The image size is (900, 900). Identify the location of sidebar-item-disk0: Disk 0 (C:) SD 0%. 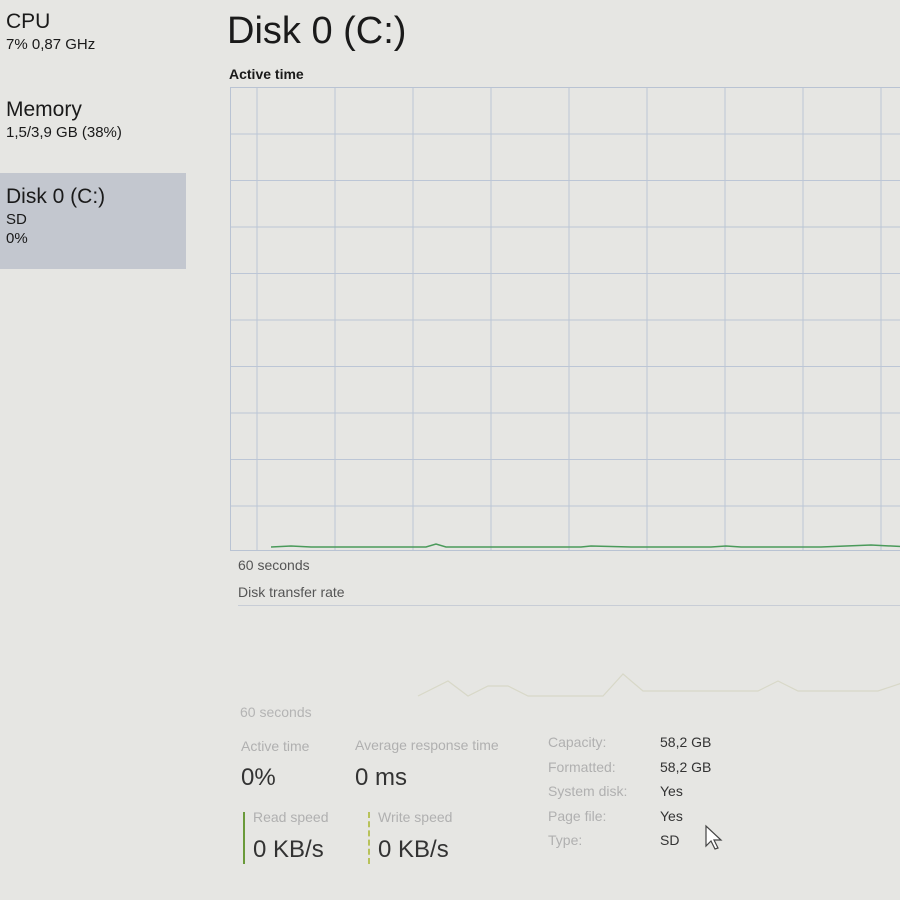
(93, 221).